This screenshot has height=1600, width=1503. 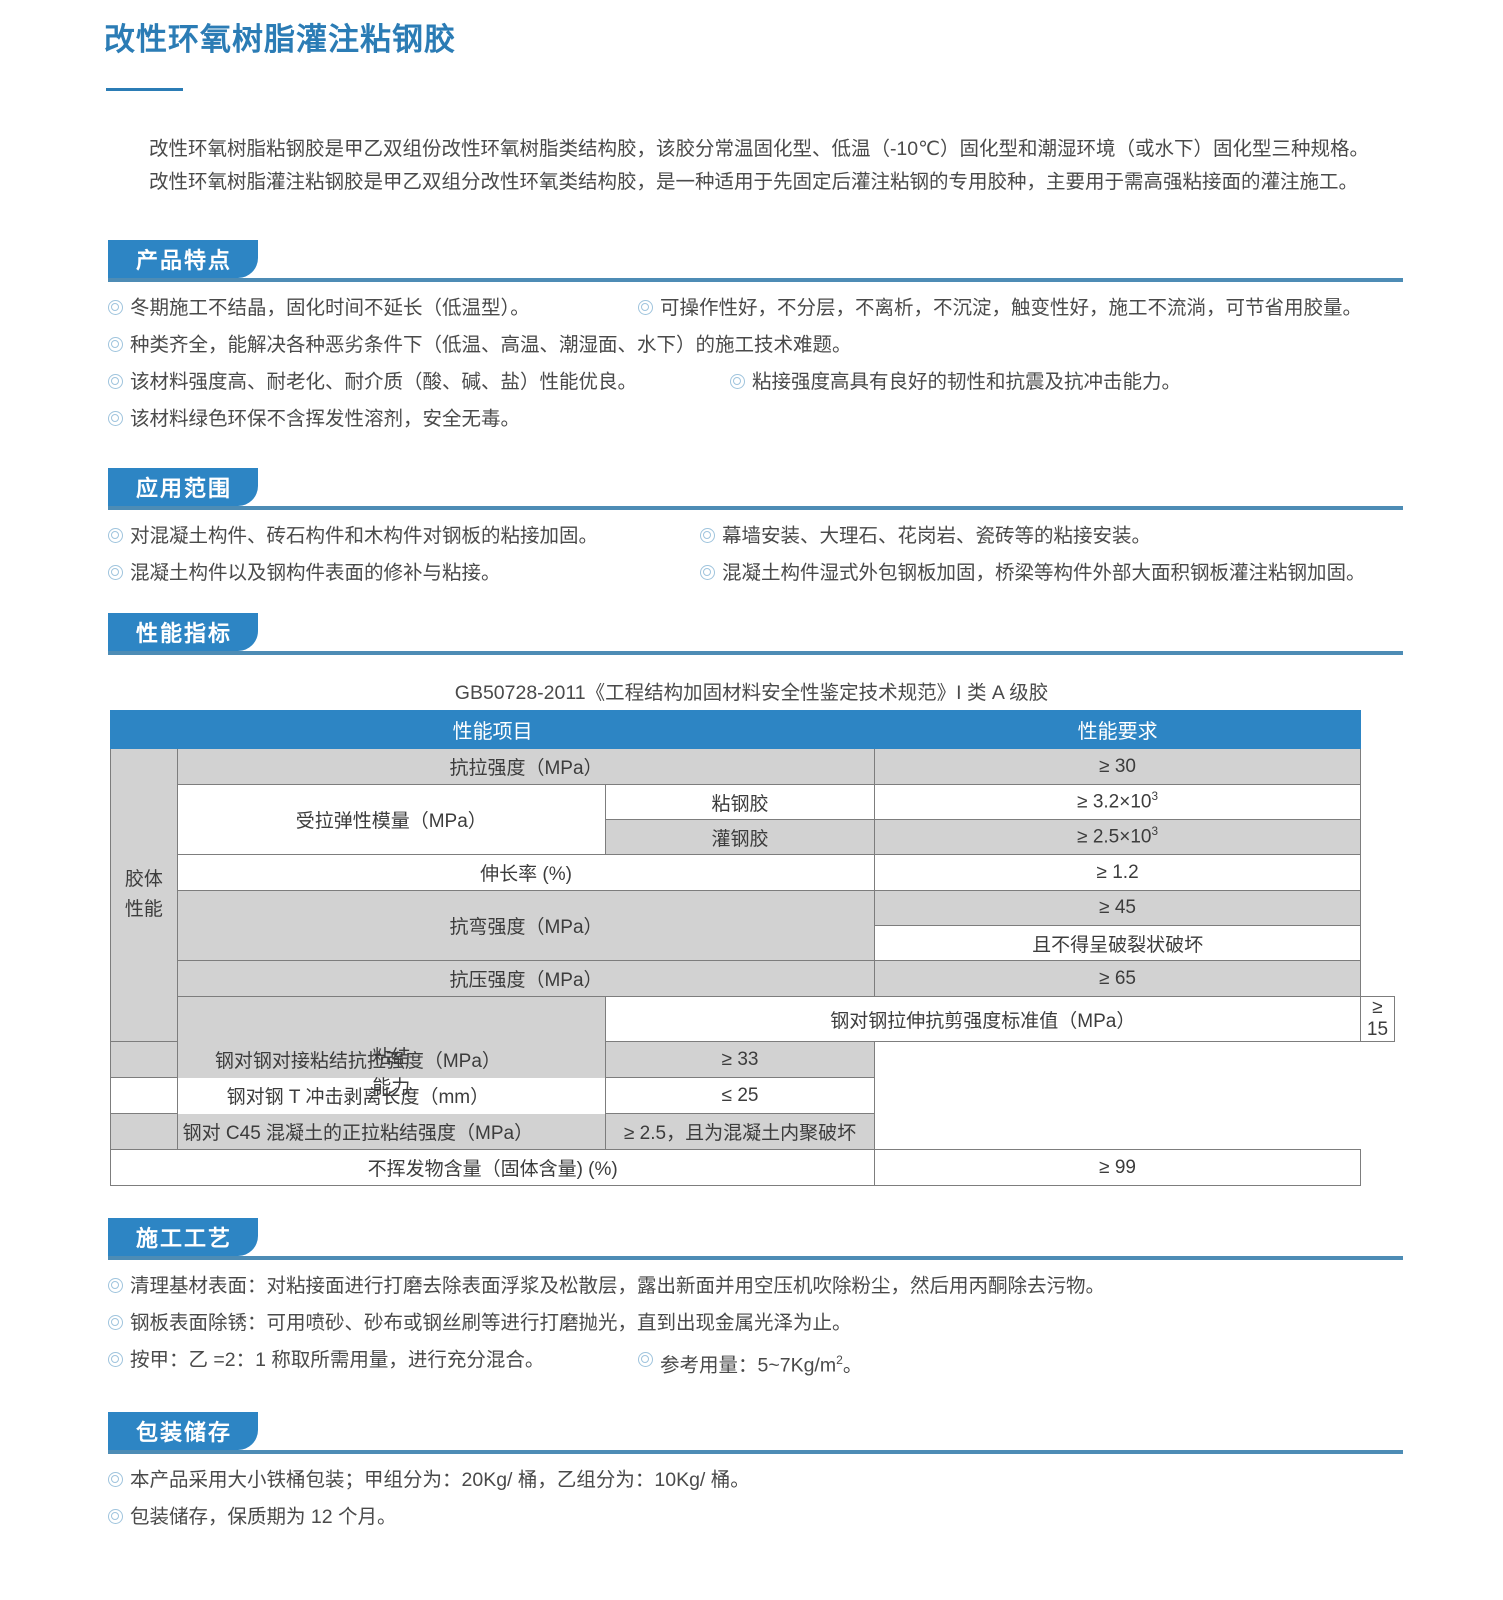 What do you see at coordinates (480, 1323) in the screenshot?
I see `list-item: 钢板表面除锈：可用喷砂、砂布或钢丝刷等进行打磨抛光，直到出现金属光泽为止。` at bounding box center [480, 1323].